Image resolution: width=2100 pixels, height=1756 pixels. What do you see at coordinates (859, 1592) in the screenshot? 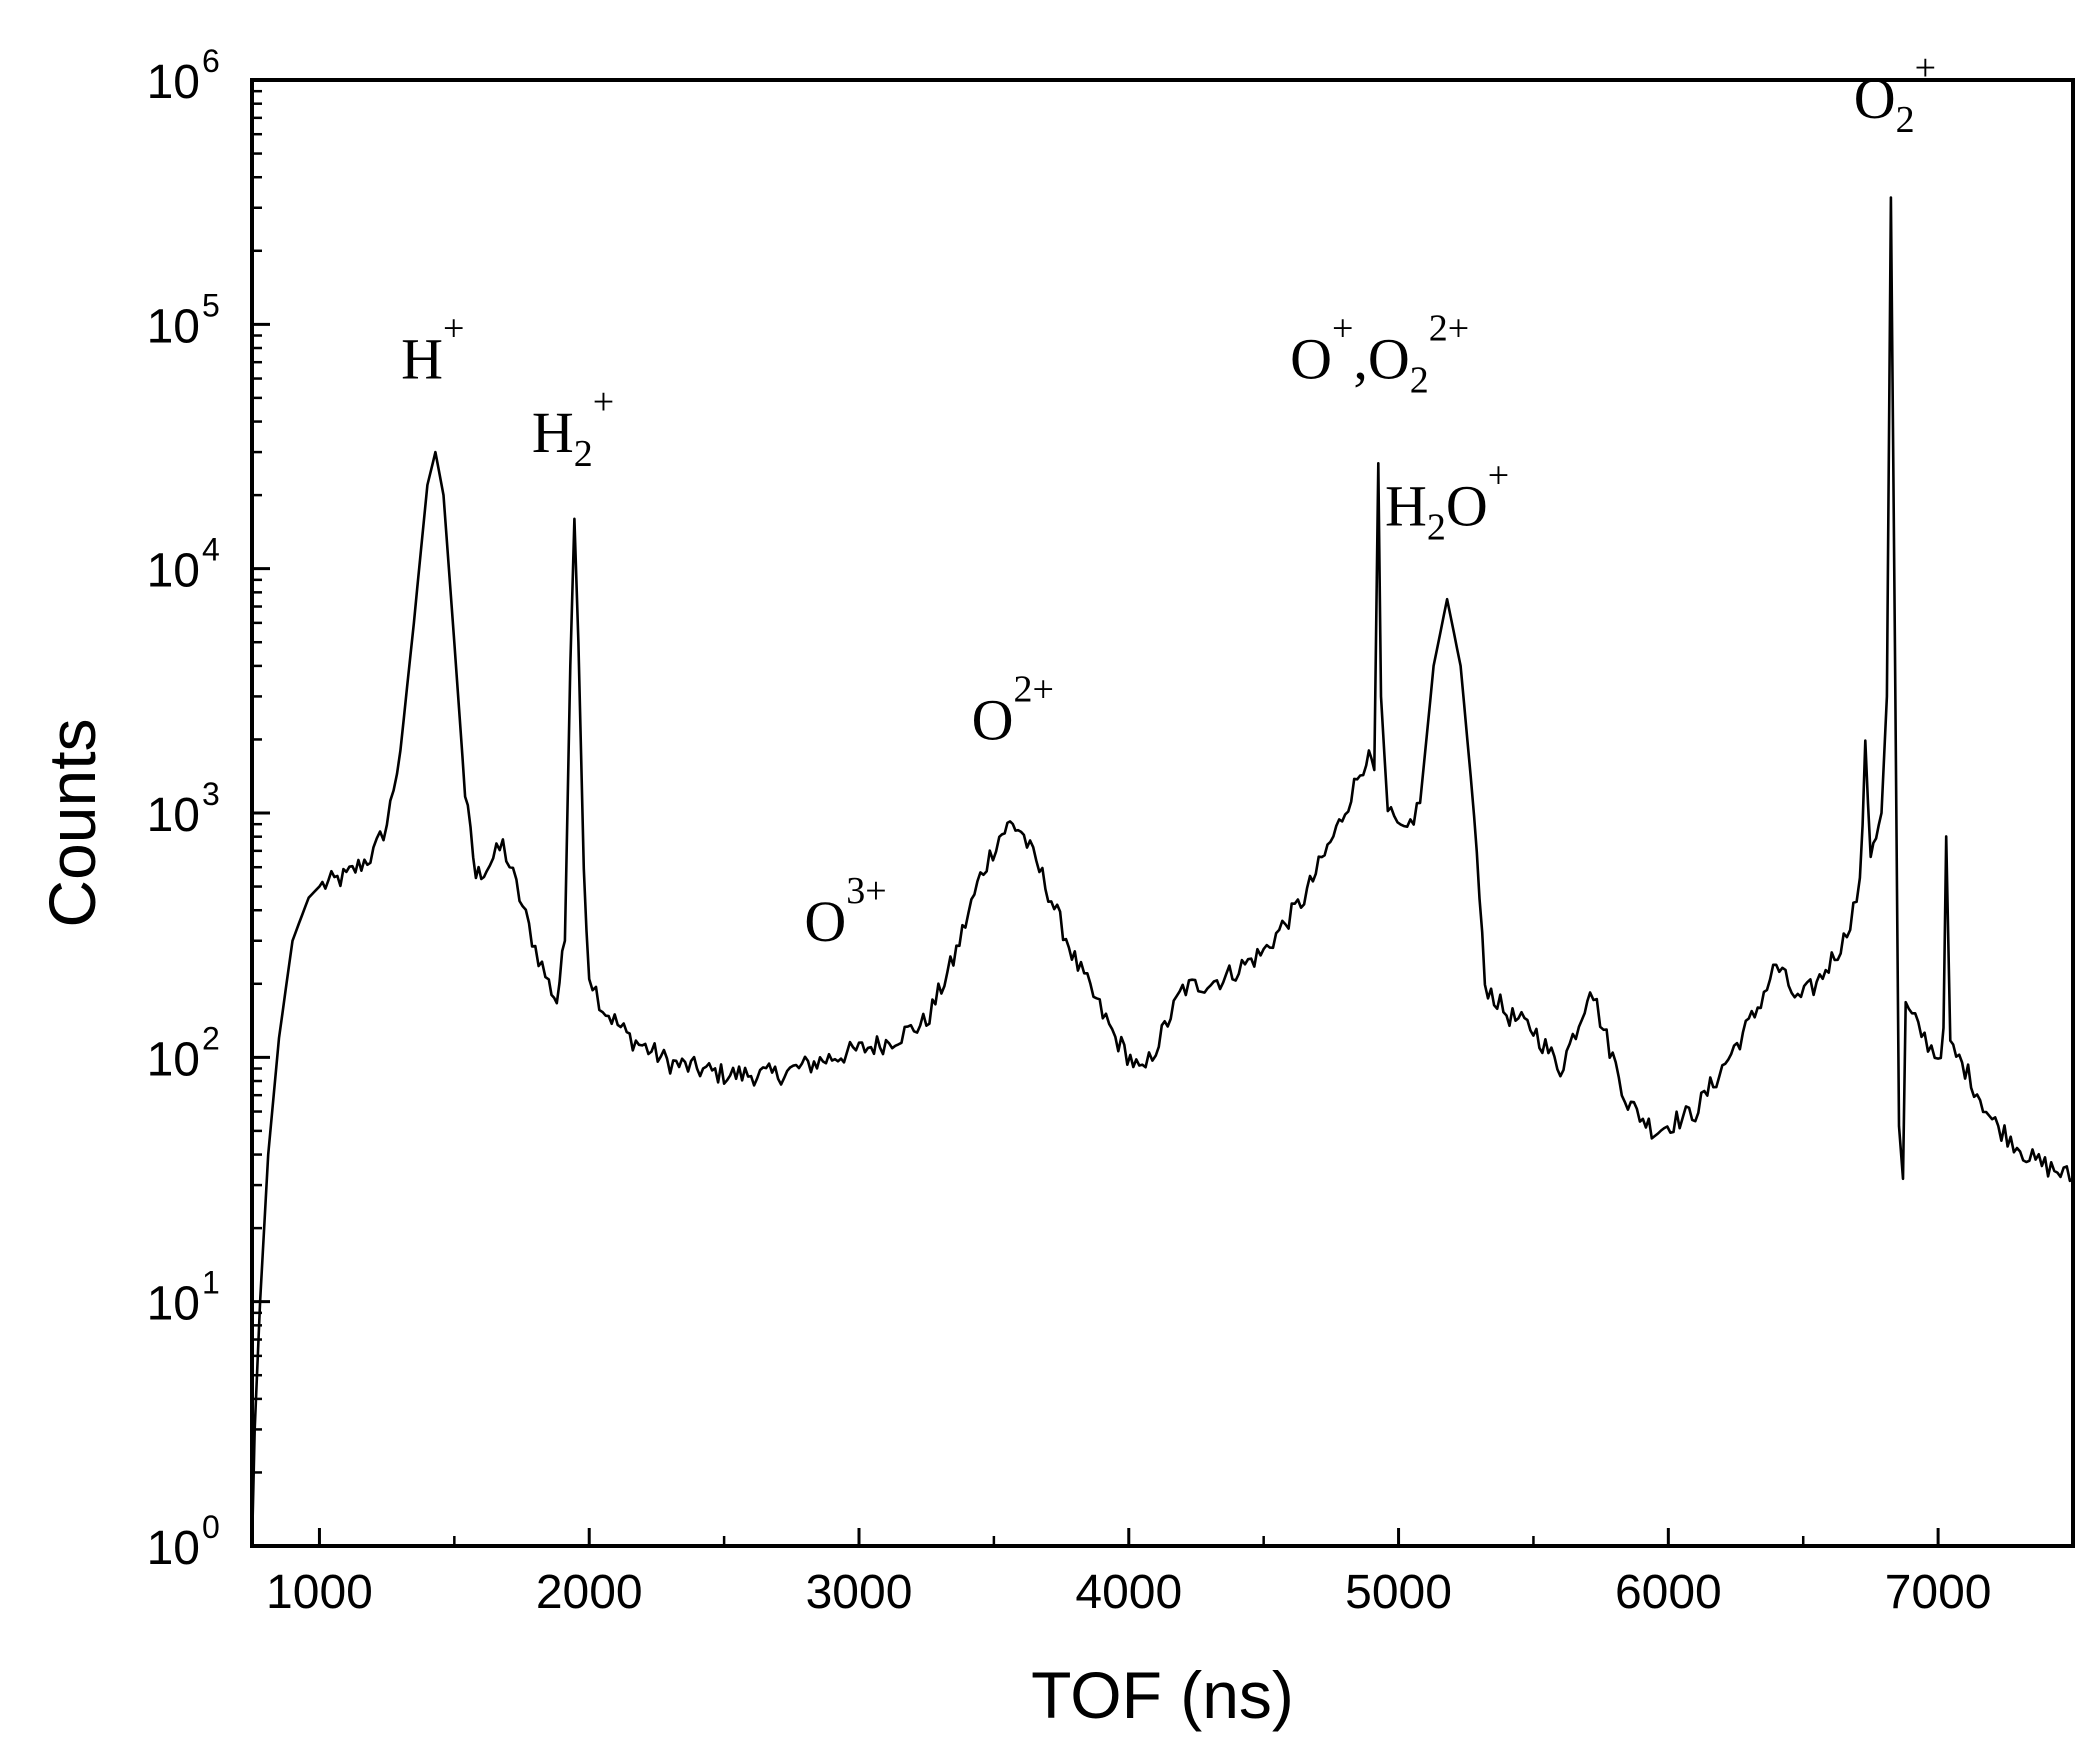
I see `x-tick-label: 3000` at bounding box center [859, 1592].